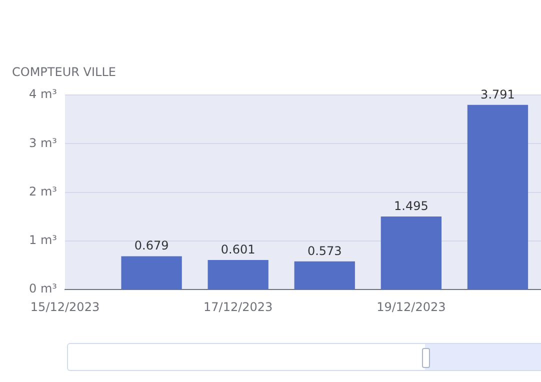  I want to click on y-tick-label: 1 m³, so click(43, 240).